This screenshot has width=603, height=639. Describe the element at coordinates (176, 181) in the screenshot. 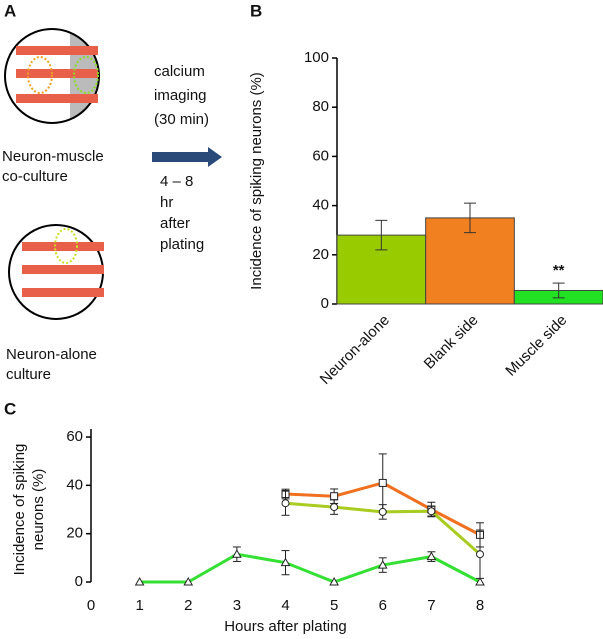

I see `time-label: 4 – 8` at that location.